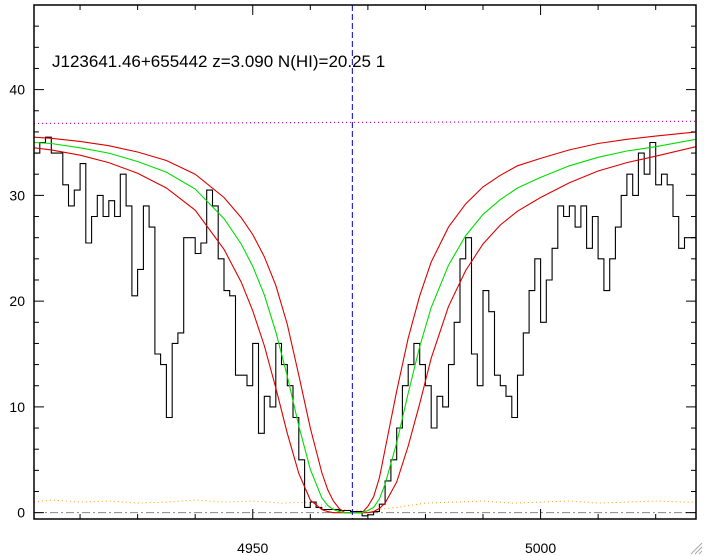 The height and width of the screenshot is (556, 704). What do you see at coordinates (17, 90) in the screenshot?
I see `y-tick-label: 40` at bounding box center [17, 90].